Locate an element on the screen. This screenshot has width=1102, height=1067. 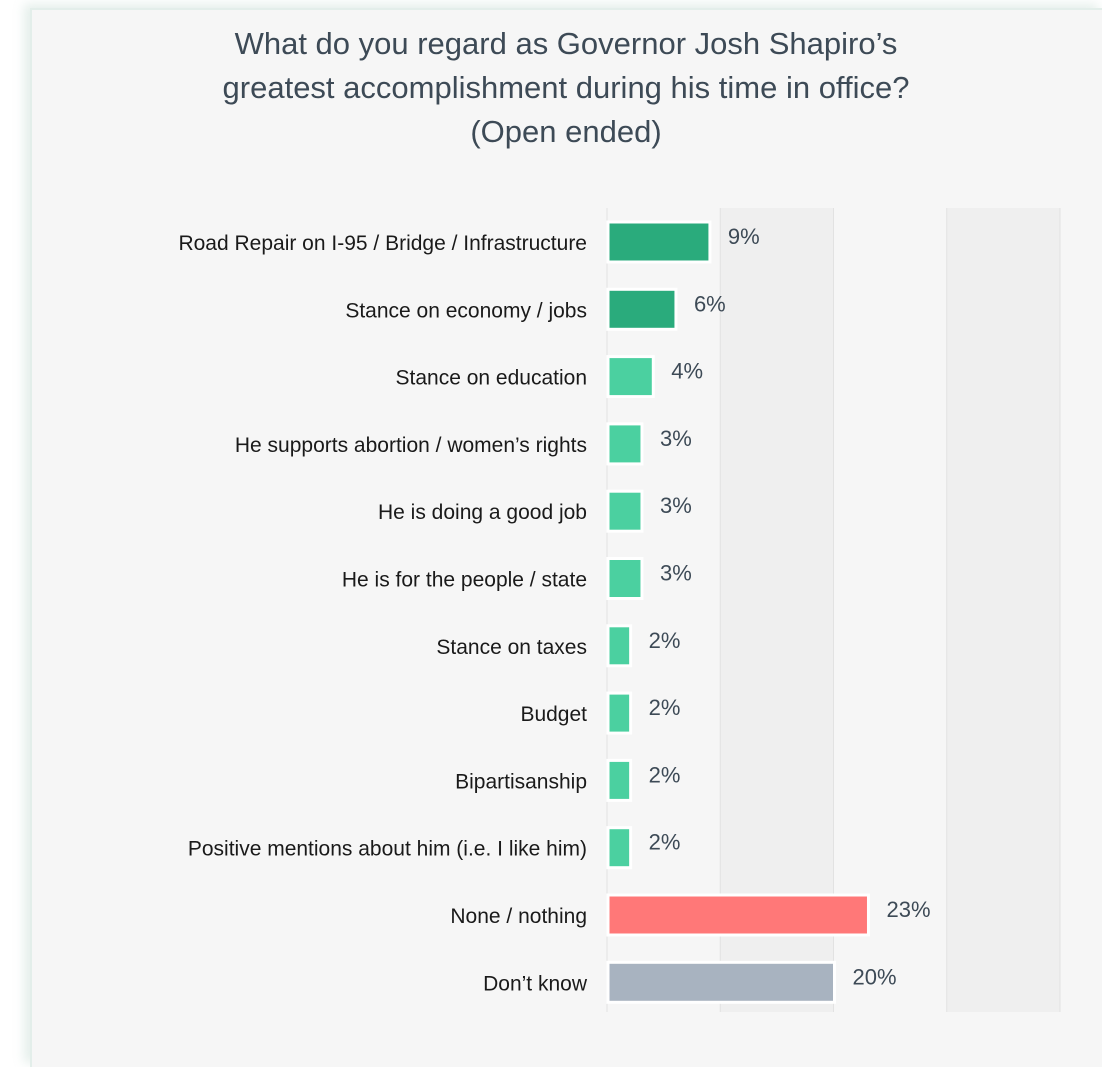
title-line-3: (Open ended) is located at coordinates (566, 131).